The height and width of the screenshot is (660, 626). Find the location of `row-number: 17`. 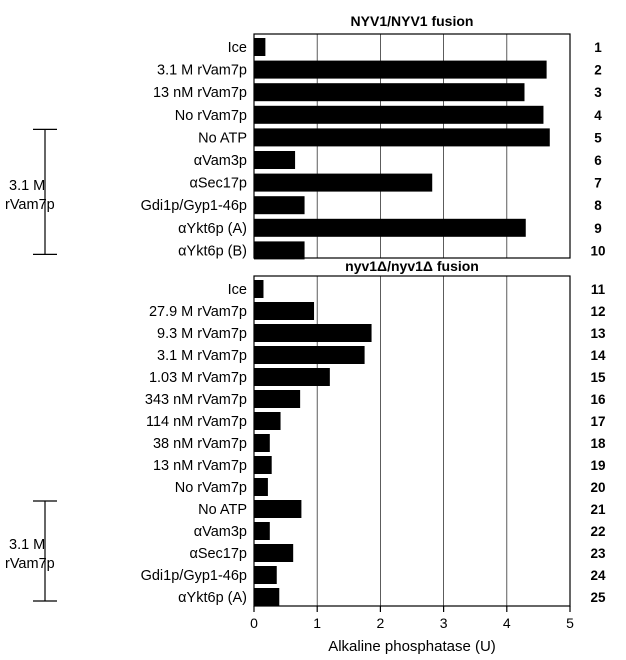

row-number: 17 is located at coordinates (597, 421).